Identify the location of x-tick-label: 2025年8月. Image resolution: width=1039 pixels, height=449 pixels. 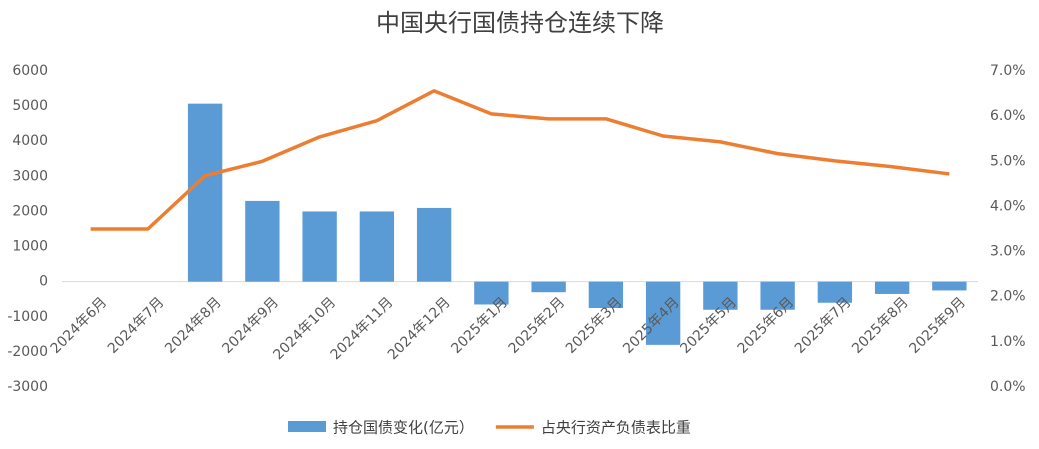
(880, 325).